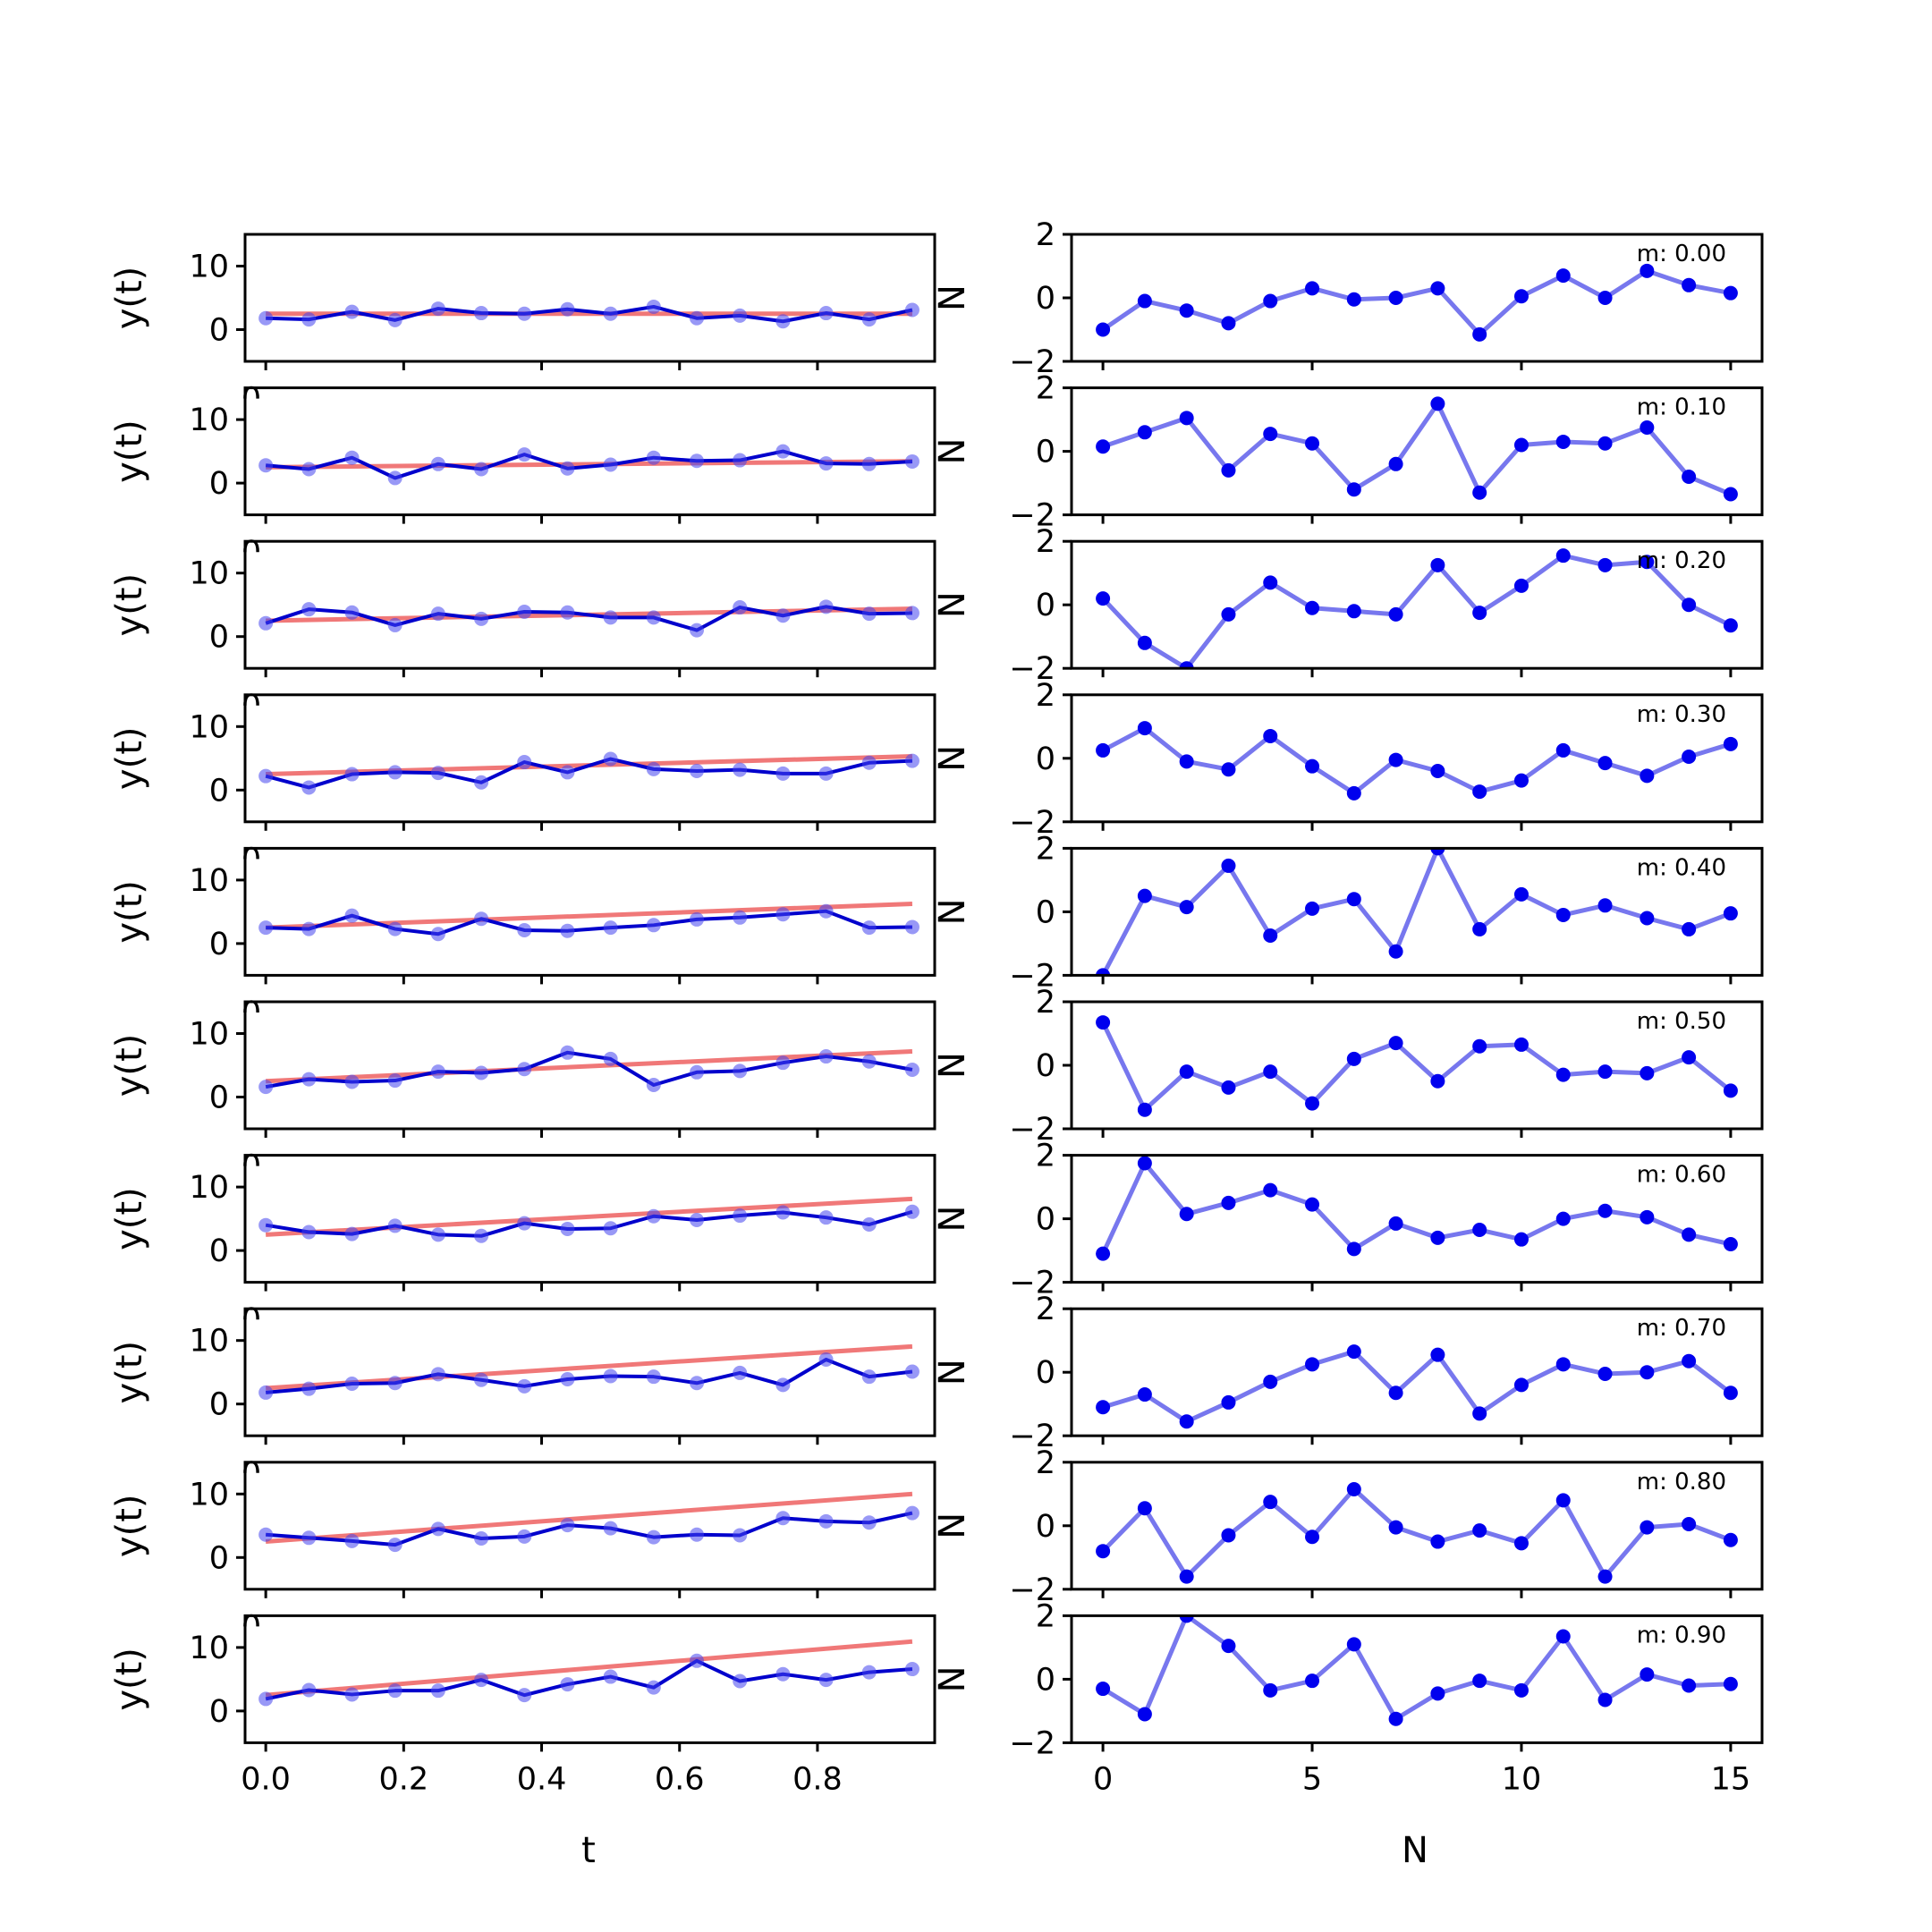 The width and height of the screenshot is (1932, 1932). What do you see at coordinates (1312, 1779) in the screenshot?
I see `right-x-tick-label: 5` at bounding box center [1312, 1779].